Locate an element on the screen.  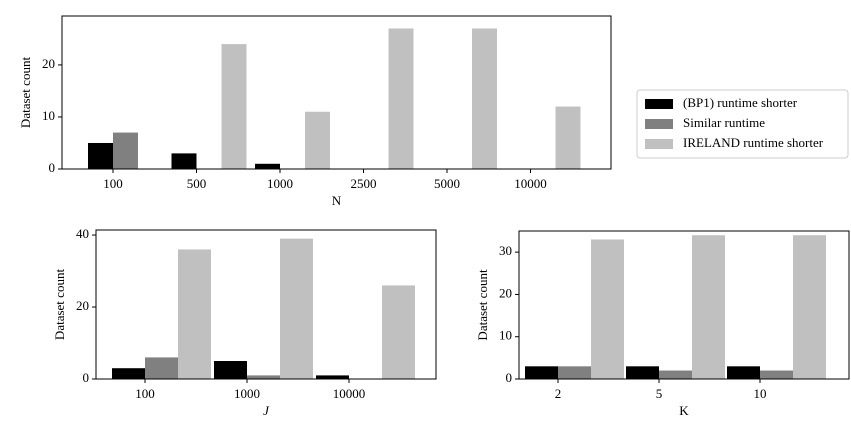
x-tick-label: 10 is located at coordinates (760, 393).